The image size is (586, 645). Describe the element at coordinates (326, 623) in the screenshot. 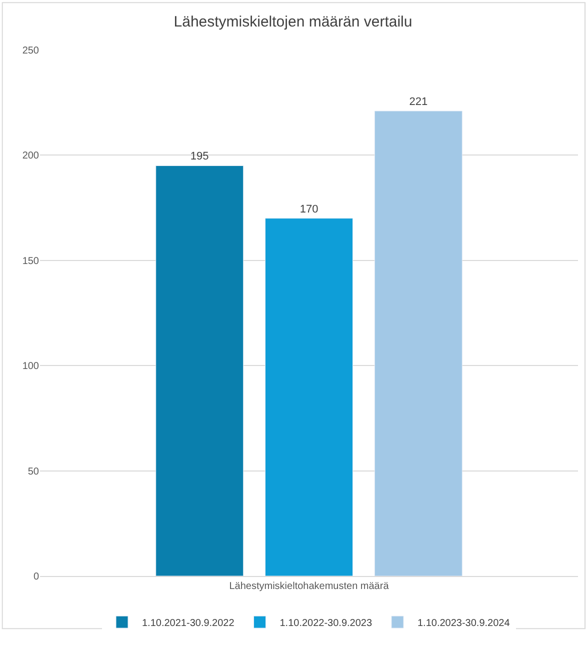

I see `legend-label: 1.10.2022-30.9.2023` at that location.